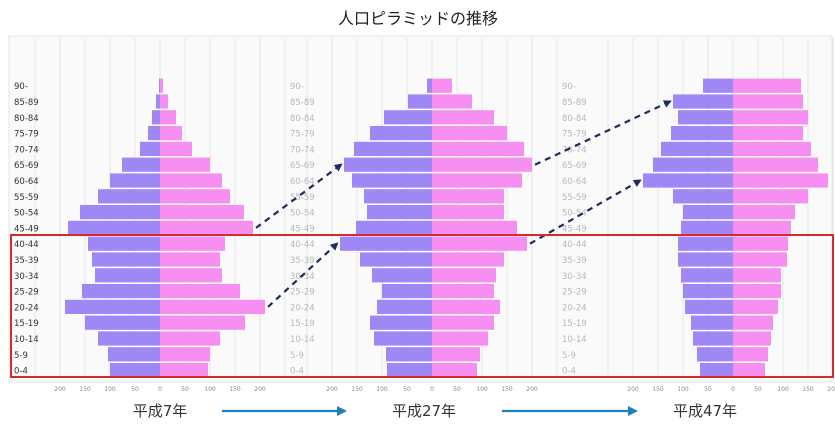 The width and height of the screenshot is (835, 431). I want to click on age-group-label: 25-29, so click(574, 293).